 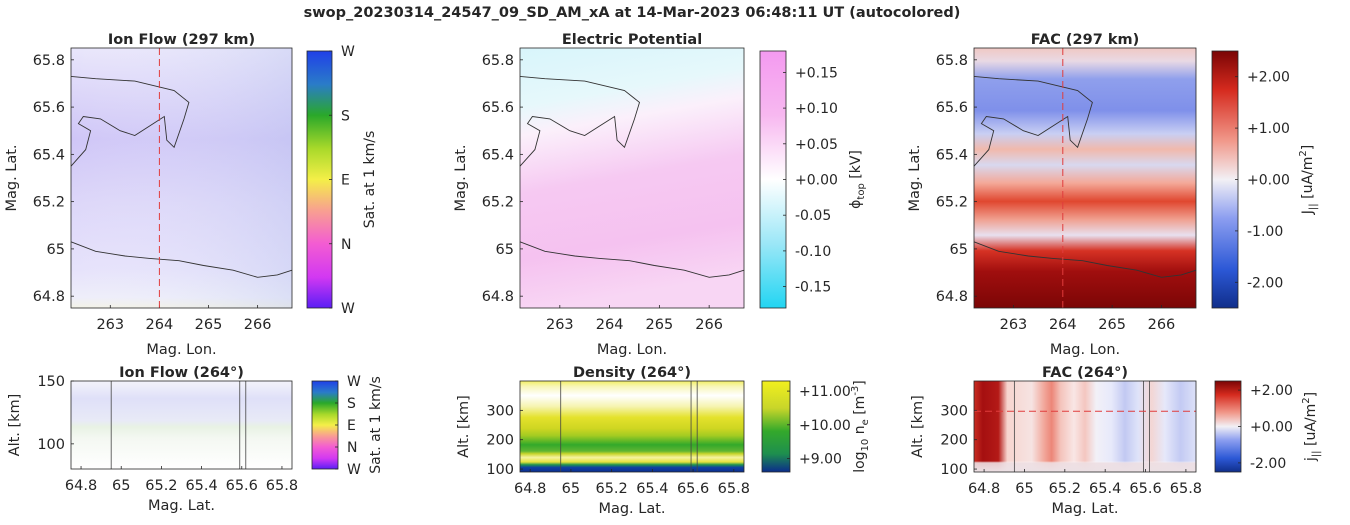 What do you see at coordinates (51, 382) in the screenshot?
I see `y-tick-label: 150` at bounding box center [51, 382].